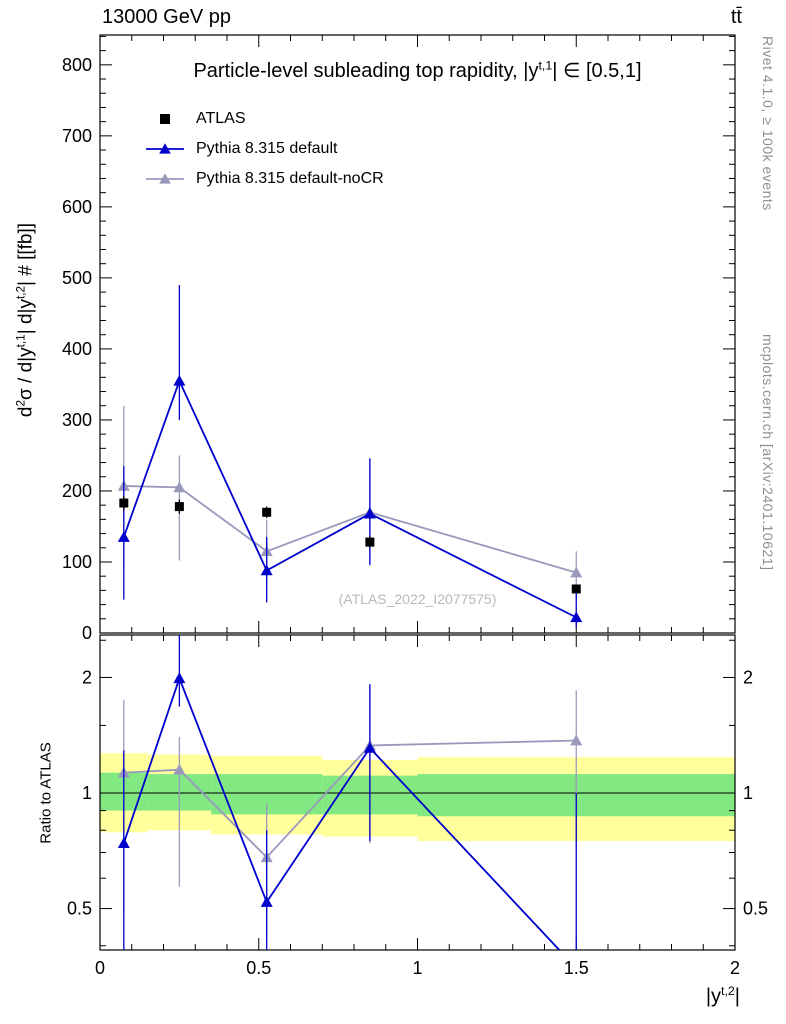 Image resolution: width=786 pixels, height=1024 pixels. I want to click on tick-label: 100, so click(77, 562).